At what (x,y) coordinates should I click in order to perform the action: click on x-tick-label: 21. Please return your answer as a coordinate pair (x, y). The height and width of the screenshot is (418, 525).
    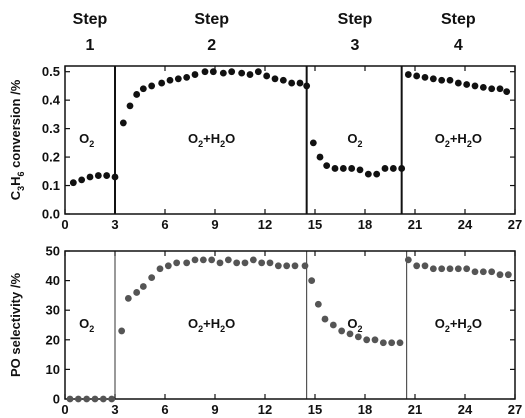
    Looking at the image, I should click on (415, 409).